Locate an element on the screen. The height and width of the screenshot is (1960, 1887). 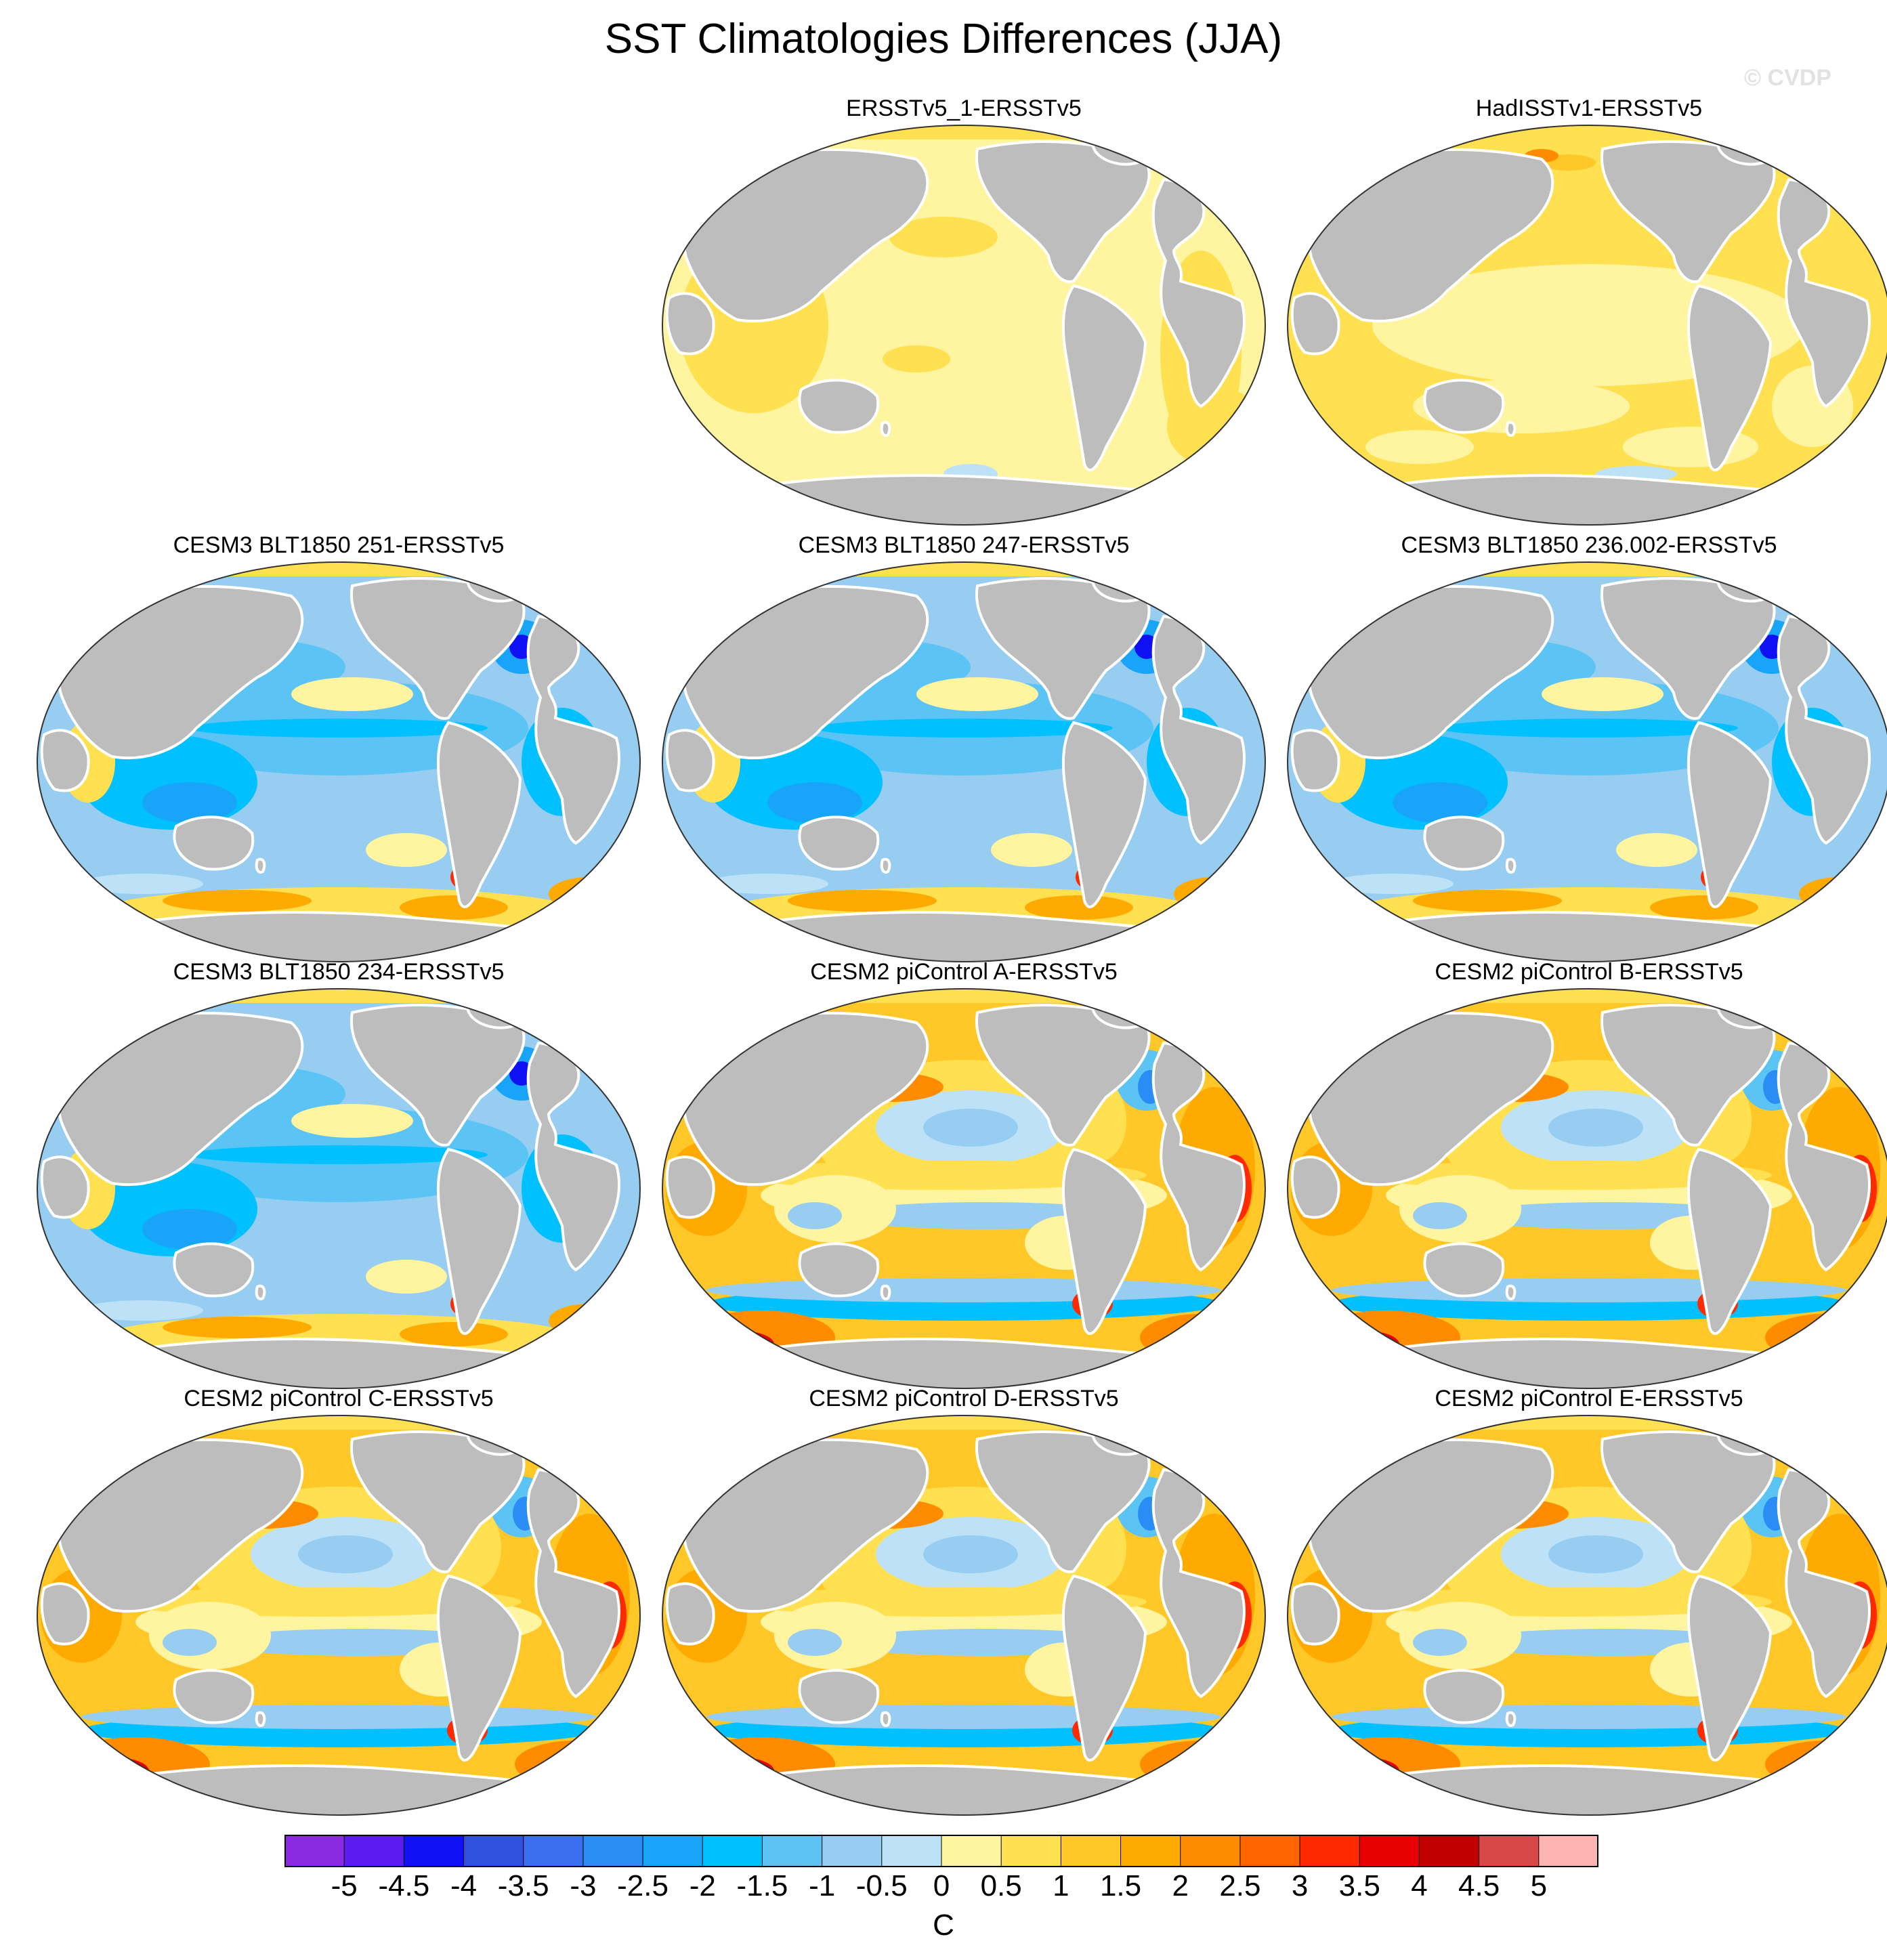
colorbar-tick-label: -4.5 is located at coordinates (404, 1885).